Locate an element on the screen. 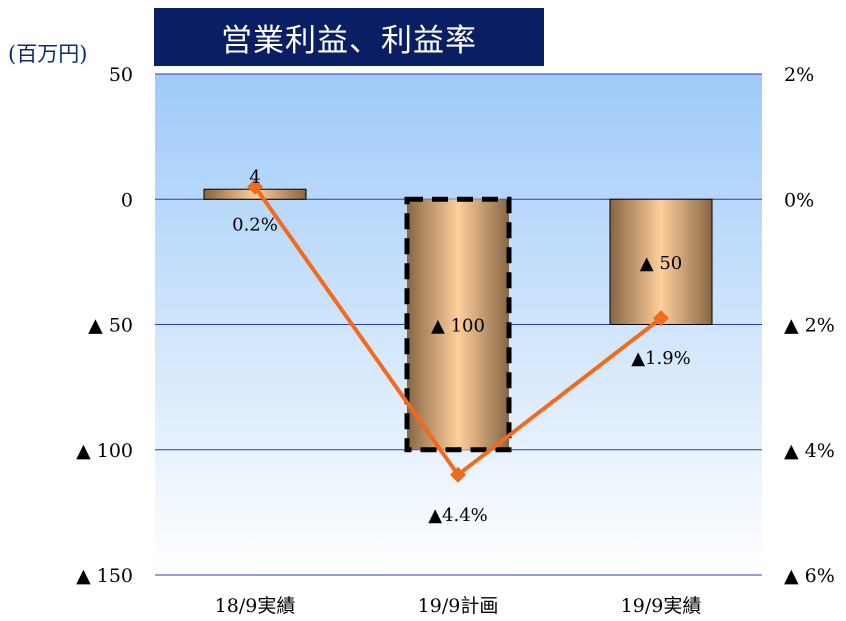 This screenshot has height=621, width=846. bar-value-label: ▲ 100 is located at coordinates (458, 326).